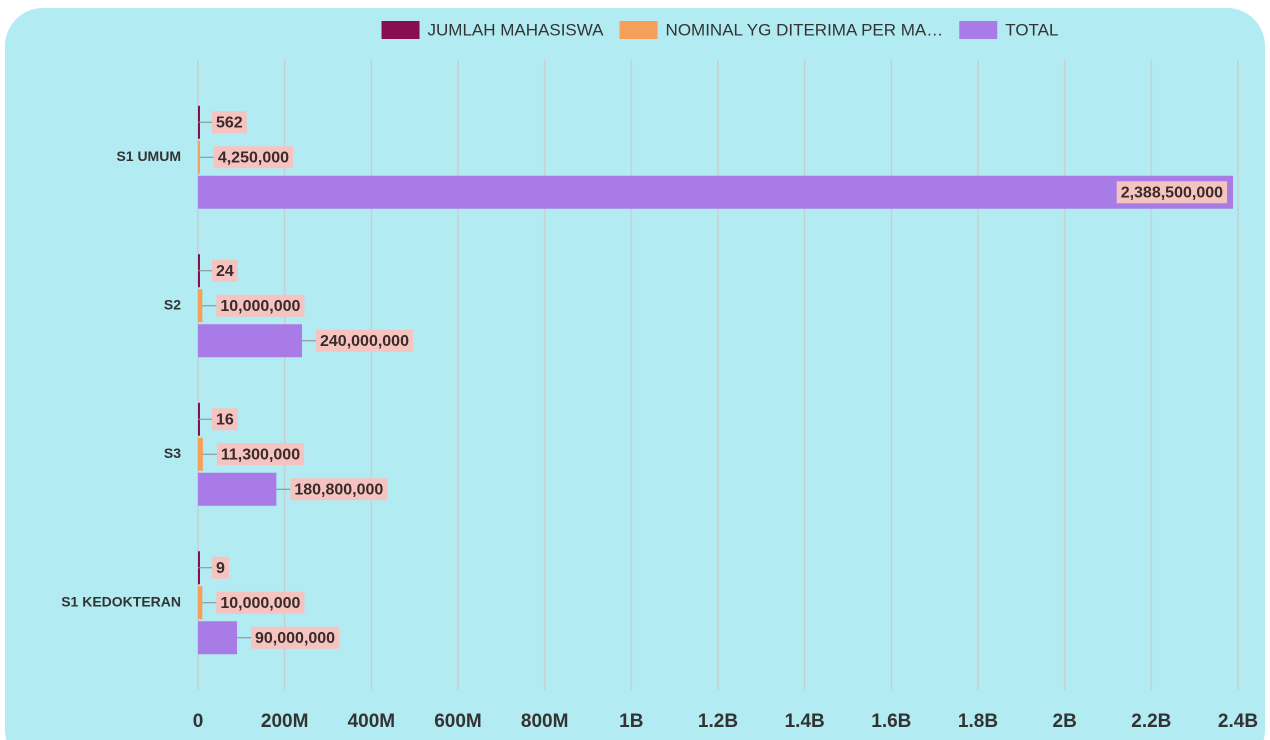 The image size is (1270, 740). I want to click on x-tick-label: 600M, so click(458, 721).